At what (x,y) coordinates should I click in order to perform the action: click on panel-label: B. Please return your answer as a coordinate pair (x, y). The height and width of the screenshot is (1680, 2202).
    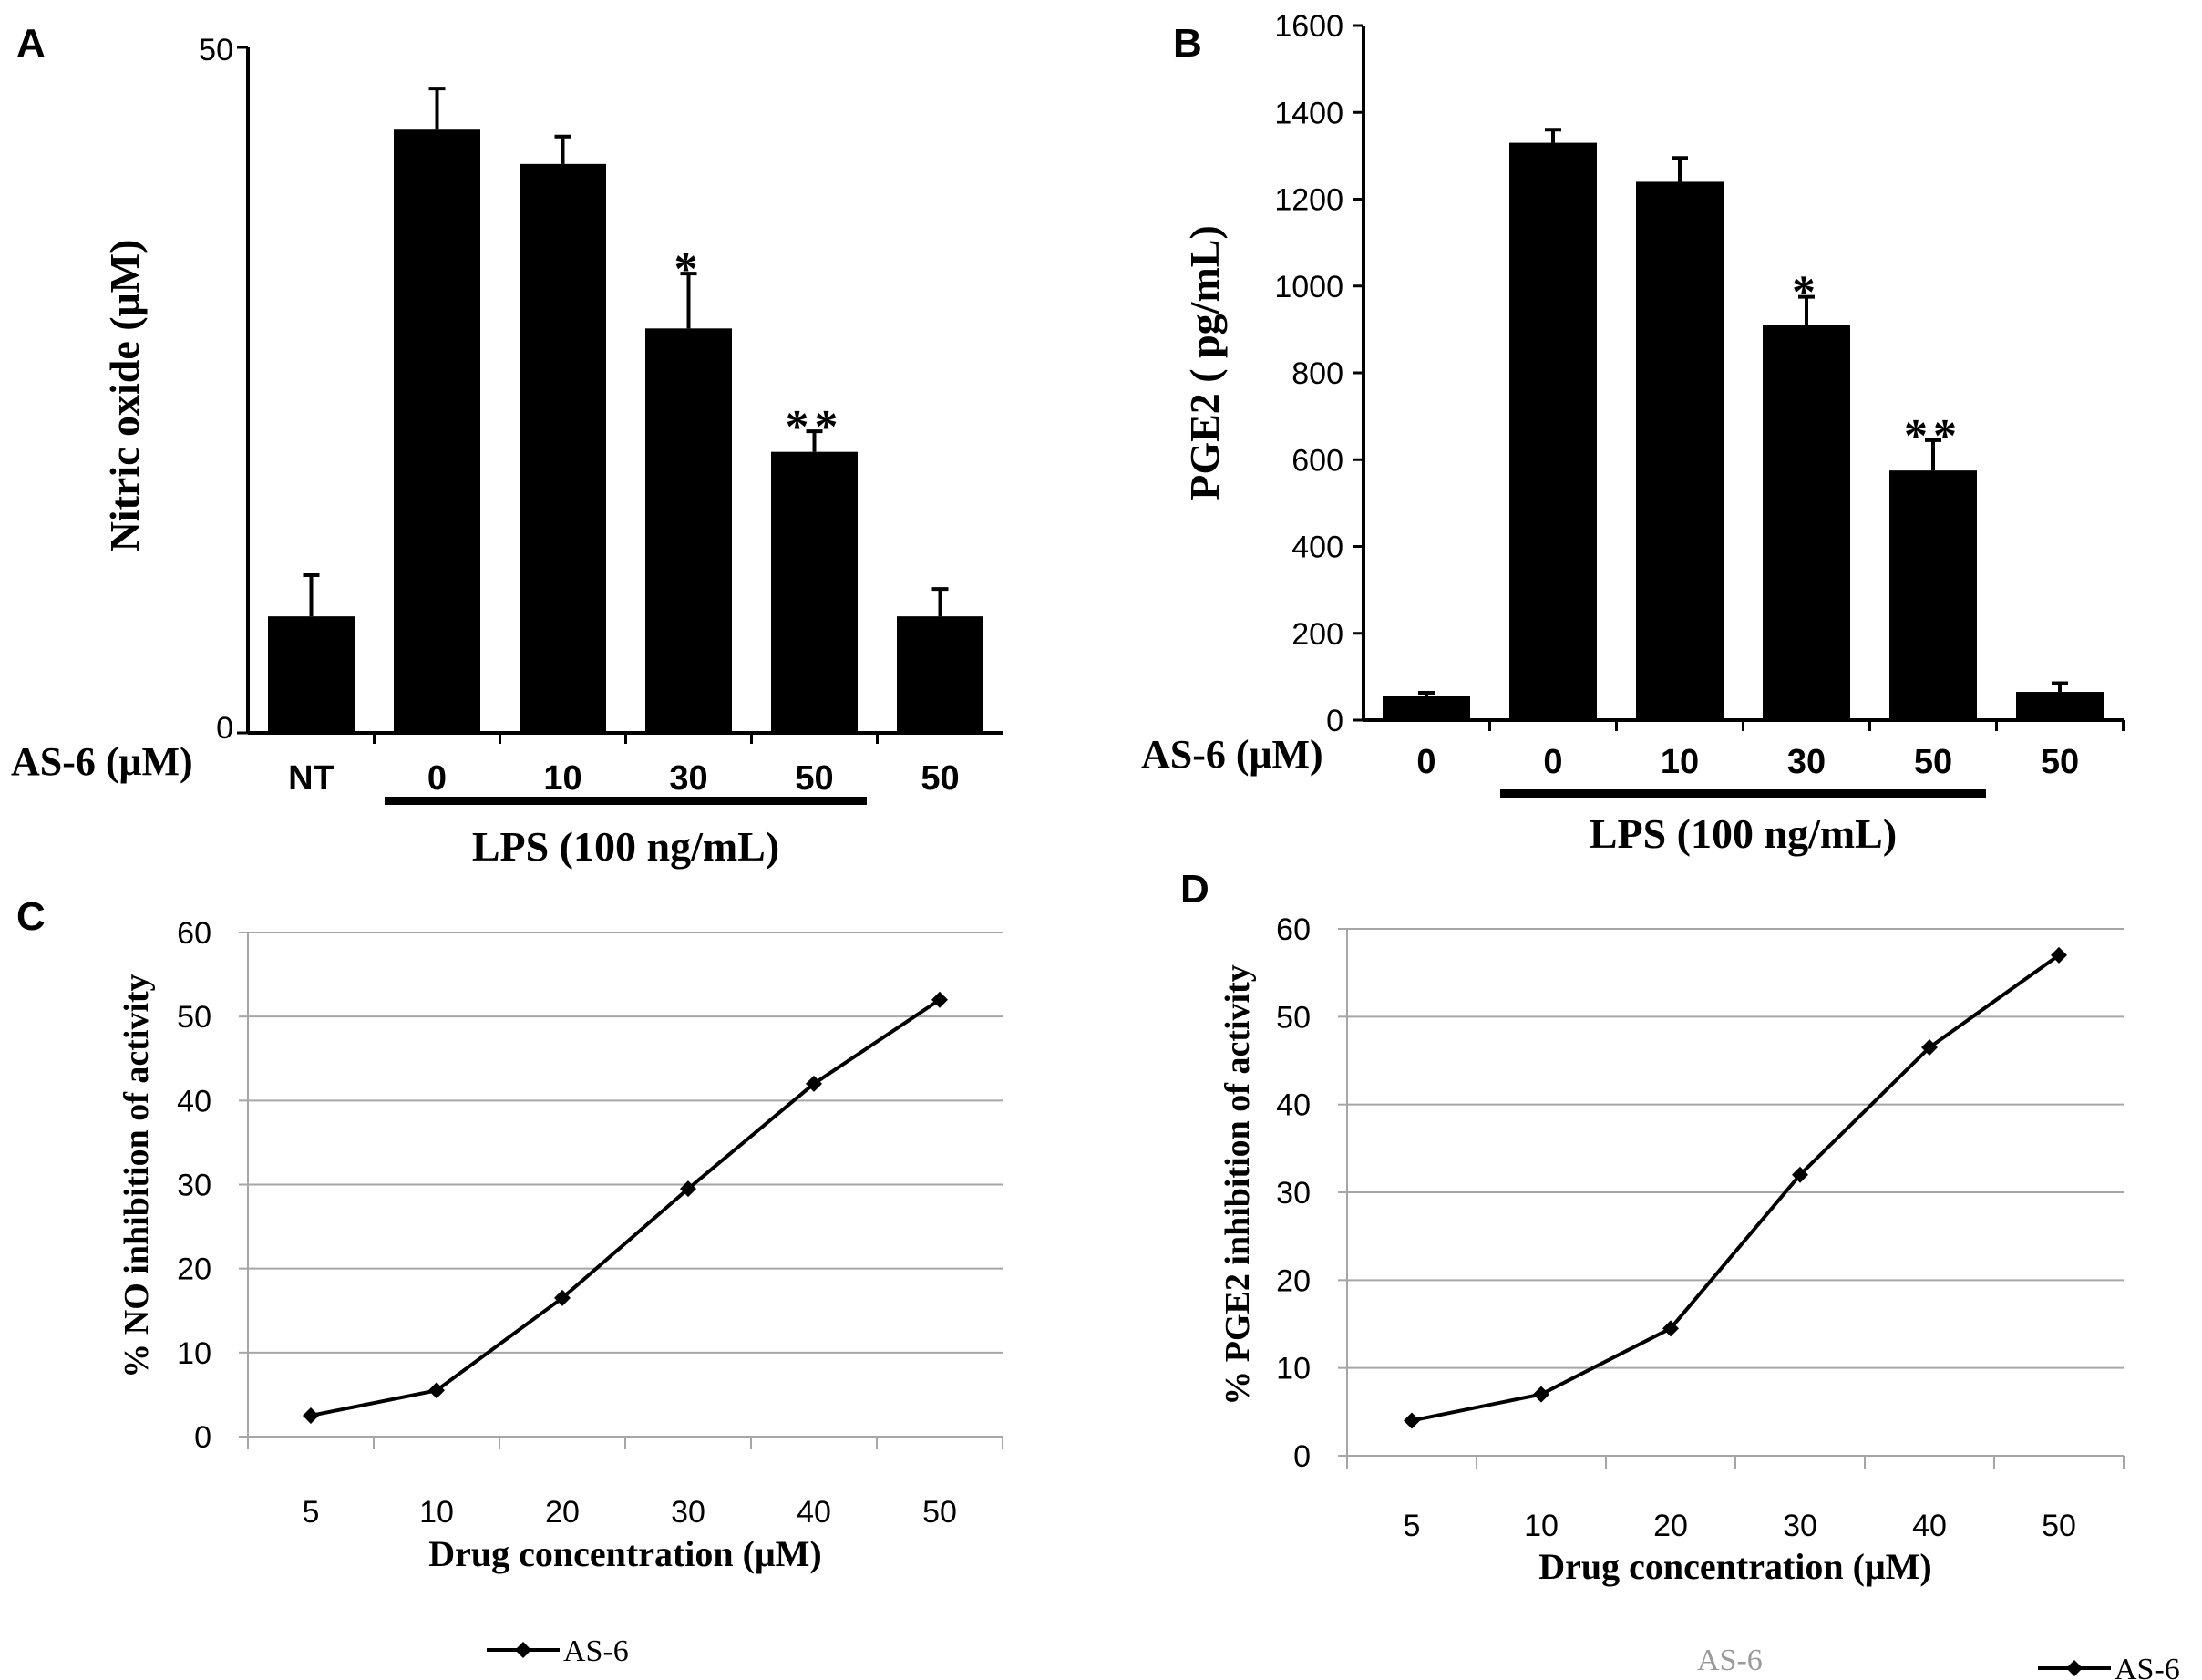
    Looking at the image, I should click on (1187, 44).